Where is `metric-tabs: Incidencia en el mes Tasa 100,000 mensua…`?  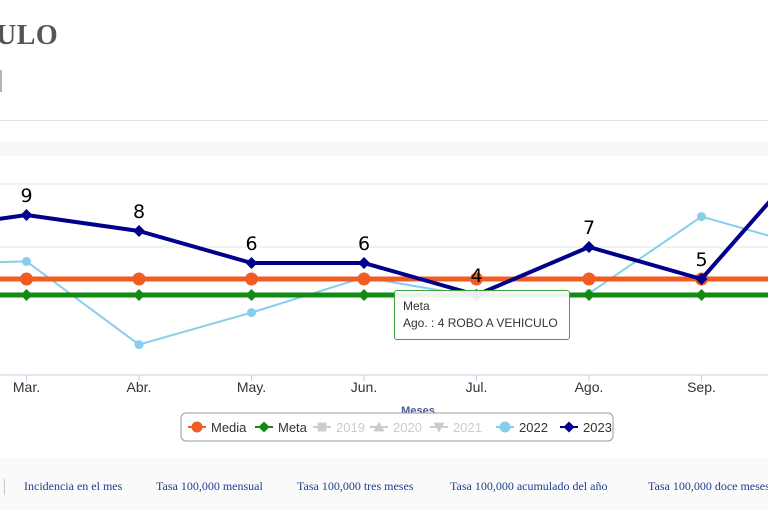
metric-tabs: Incidencia en el mes Tasa 100,000 mensua… is located at coordinates (384, 487).